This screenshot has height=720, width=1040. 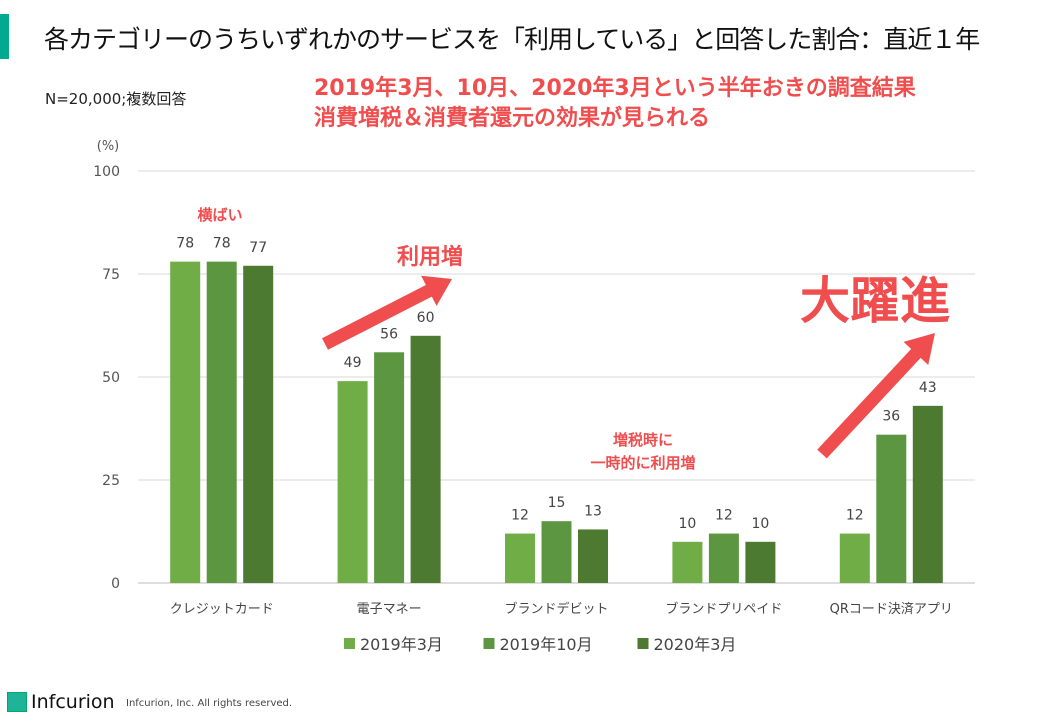 I want to click on data-label: 13, so click(x=593, y=511).